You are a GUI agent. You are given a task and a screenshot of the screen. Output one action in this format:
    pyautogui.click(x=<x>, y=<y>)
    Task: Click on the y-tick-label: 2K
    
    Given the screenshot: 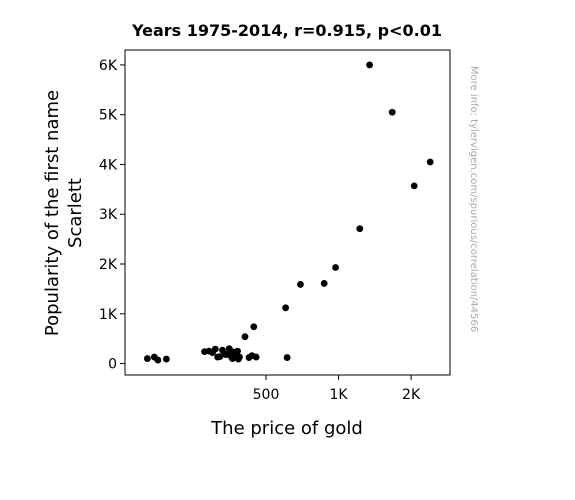 What is the action you would take?
    pyautogui.click(x=108, y=265)
    